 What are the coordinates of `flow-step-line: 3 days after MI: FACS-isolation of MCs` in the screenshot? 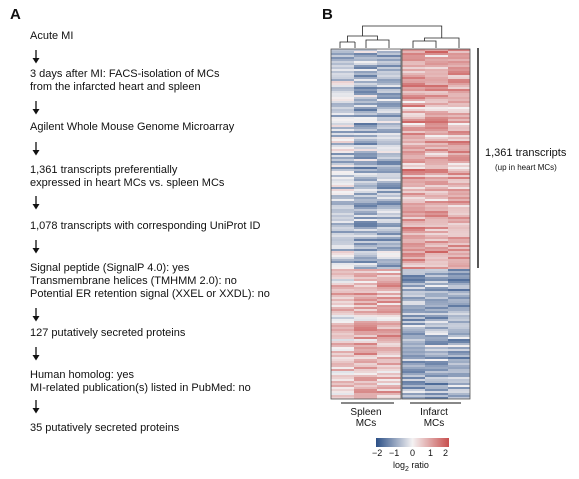 It's located at (125, 74).